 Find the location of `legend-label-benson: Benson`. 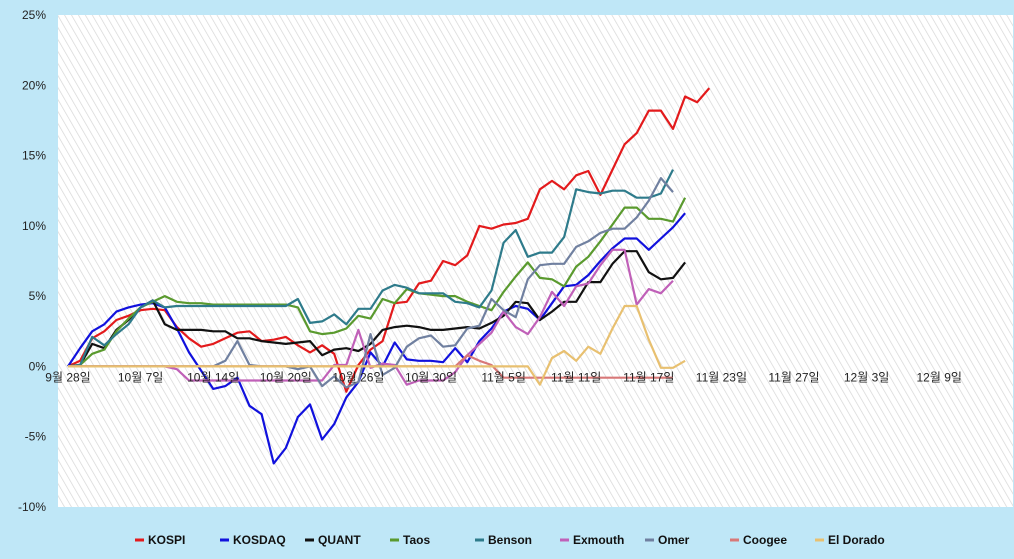

legend-label-benson: Benson is located at coordinates (510, 540).